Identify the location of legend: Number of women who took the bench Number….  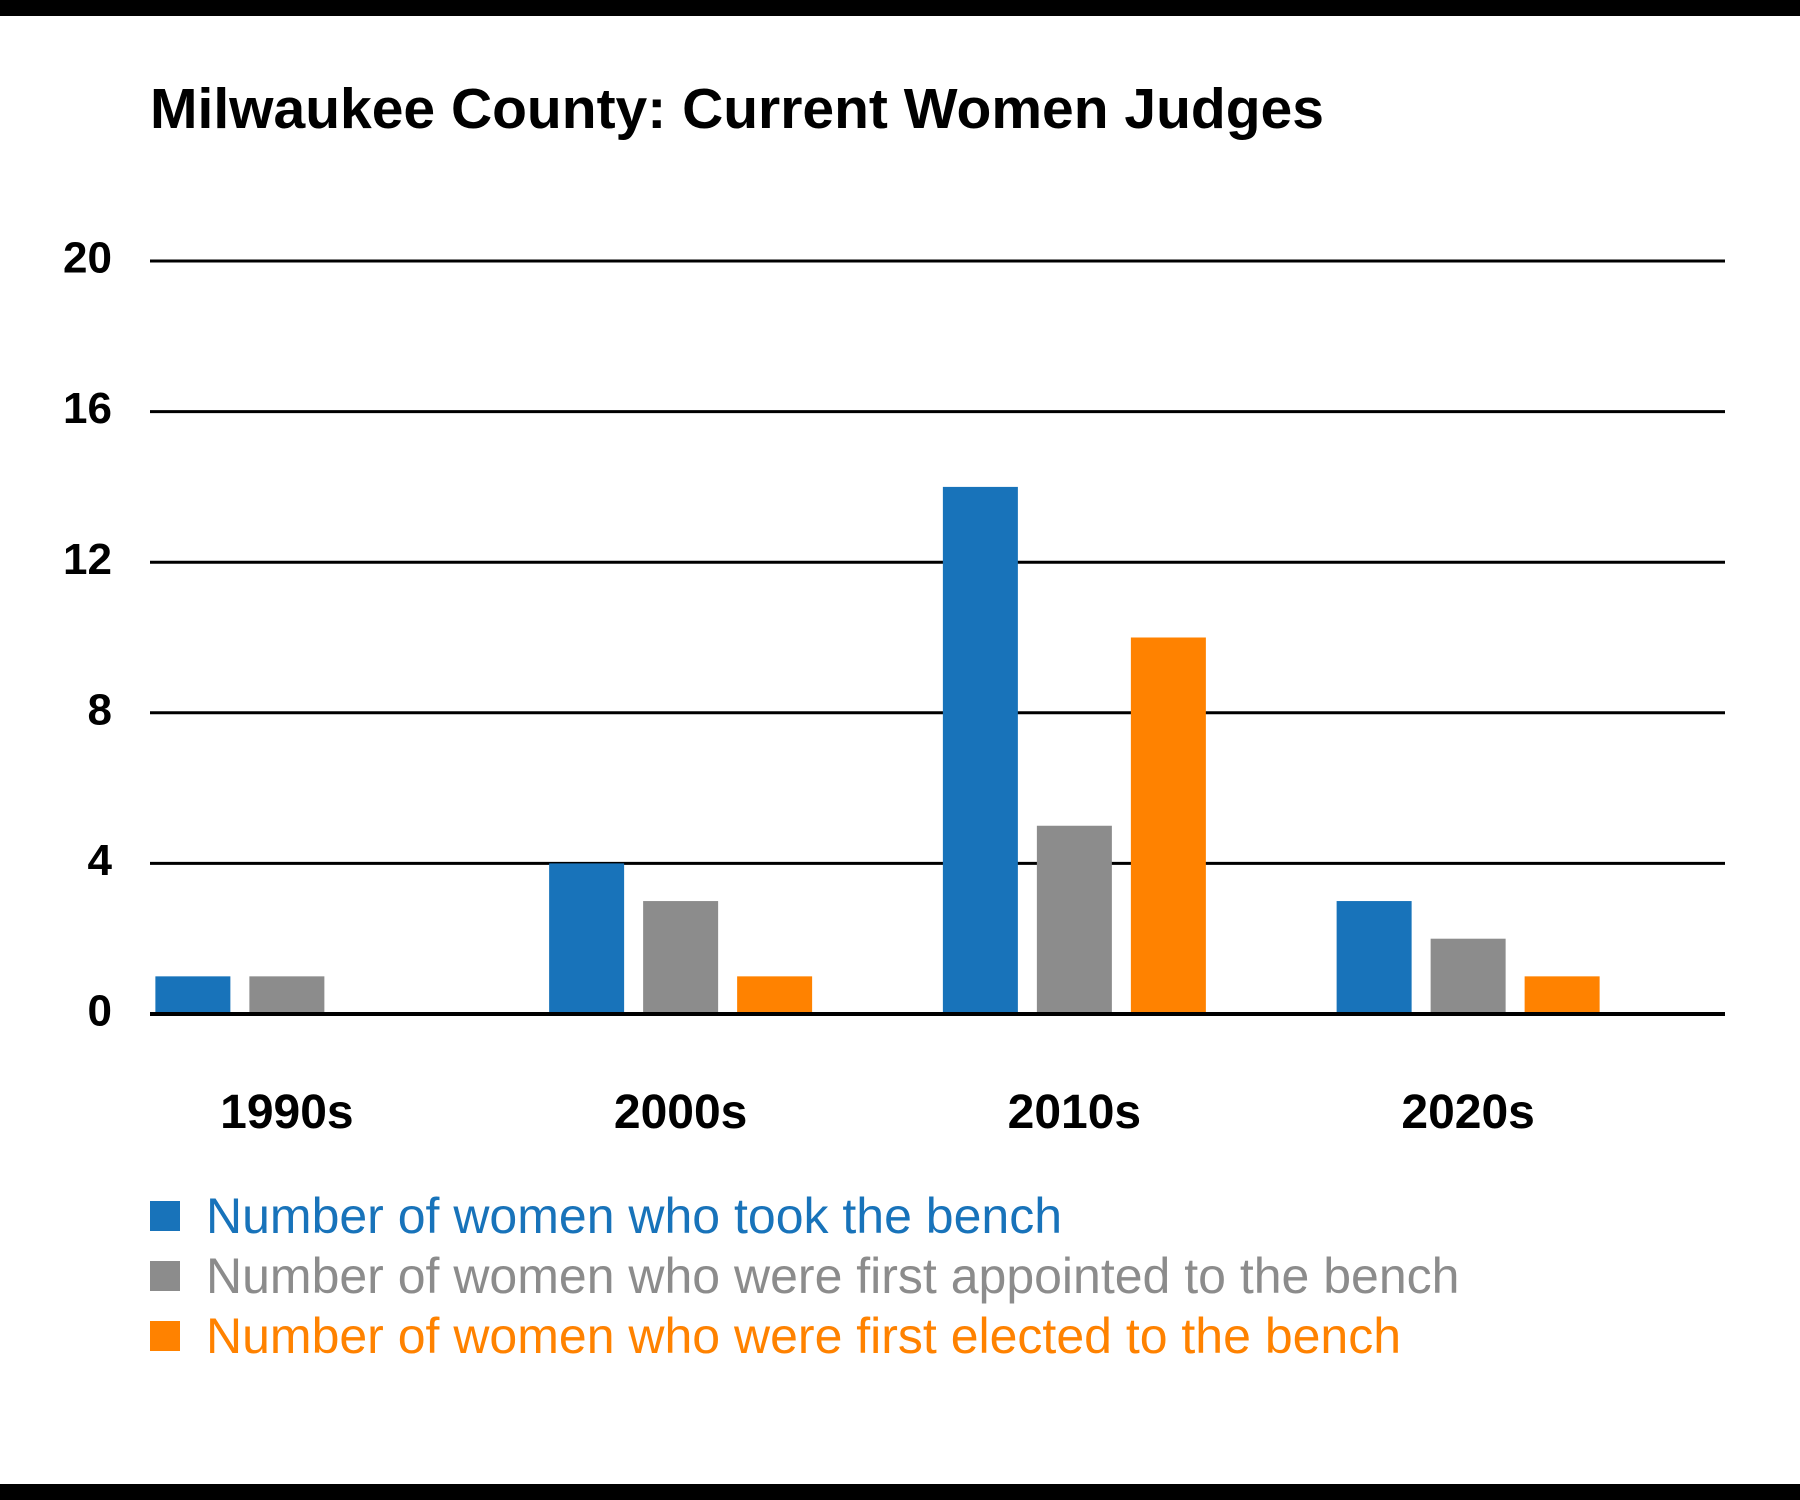
(804, 1276).